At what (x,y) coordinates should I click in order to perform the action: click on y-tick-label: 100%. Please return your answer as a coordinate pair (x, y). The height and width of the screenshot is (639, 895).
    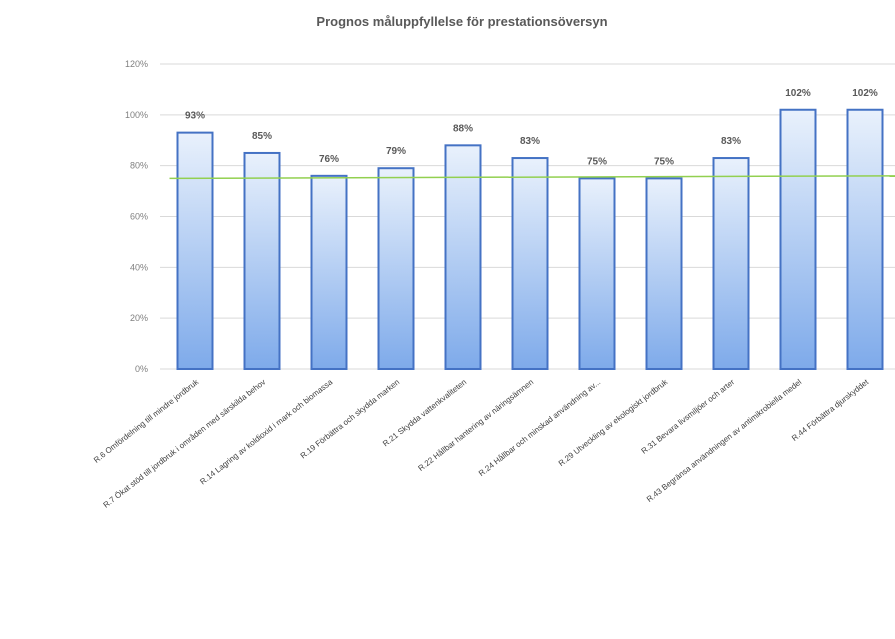
    Looking at the image, I should click on (136, 115).